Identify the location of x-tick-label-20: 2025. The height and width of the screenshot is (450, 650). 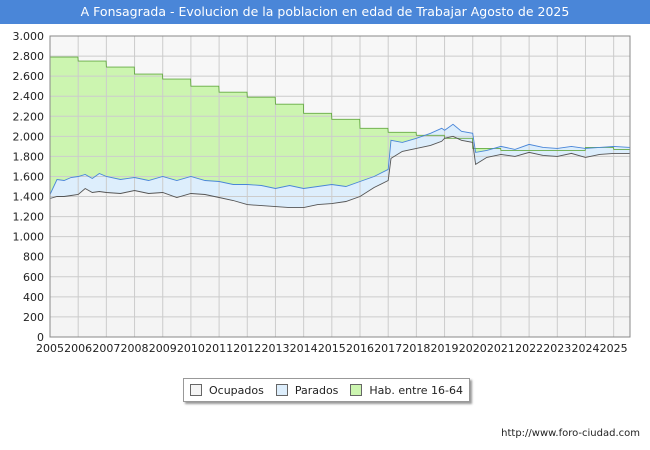
(614, 348).